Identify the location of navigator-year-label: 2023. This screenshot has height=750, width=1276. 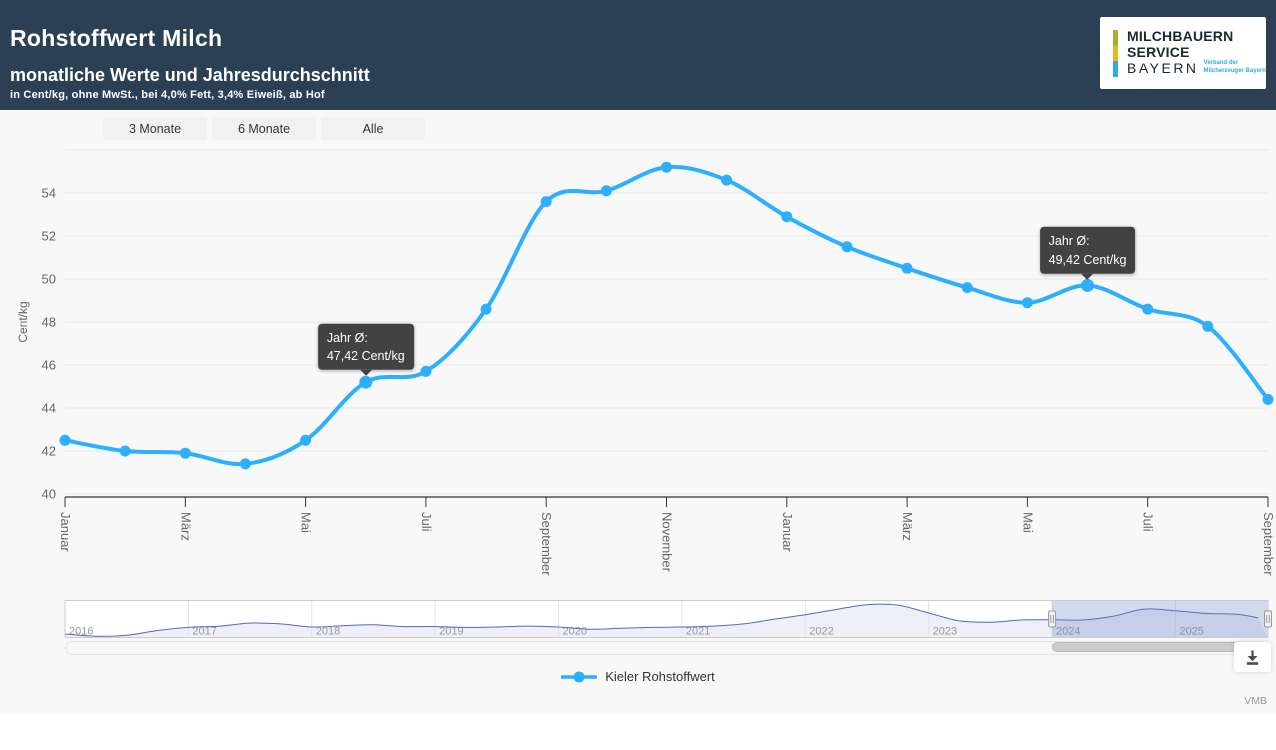
(945, 632).